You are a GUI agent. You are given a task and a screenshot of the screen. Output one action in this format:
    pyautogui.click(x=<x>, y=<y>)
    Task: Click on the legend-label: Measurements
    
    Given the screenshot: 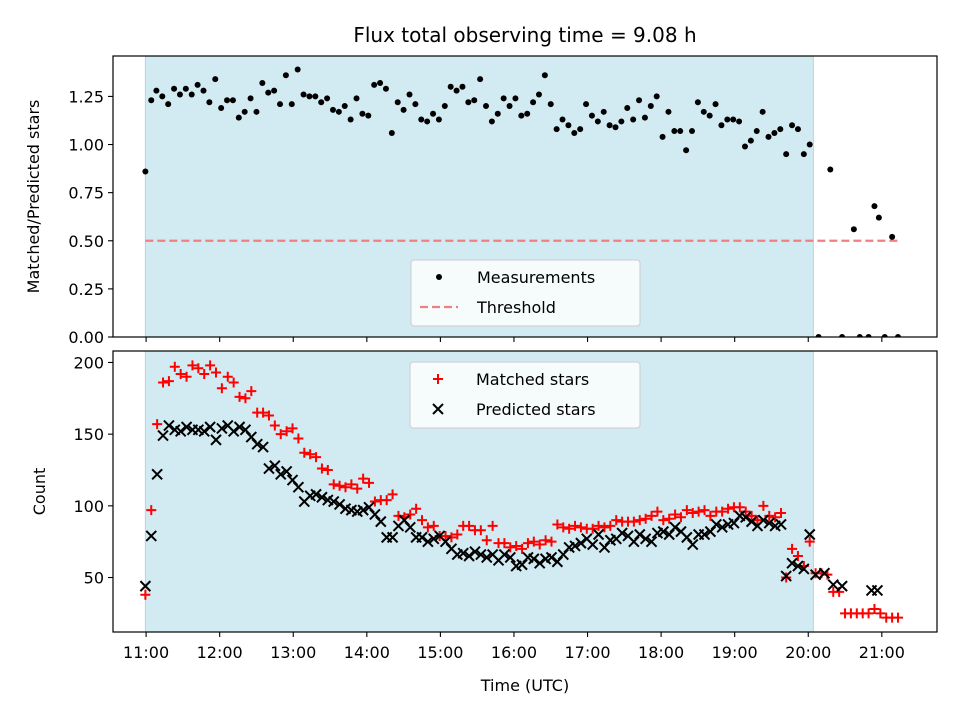 What is the action you would take?
    pyautogui.click(x=536, y=277)
    